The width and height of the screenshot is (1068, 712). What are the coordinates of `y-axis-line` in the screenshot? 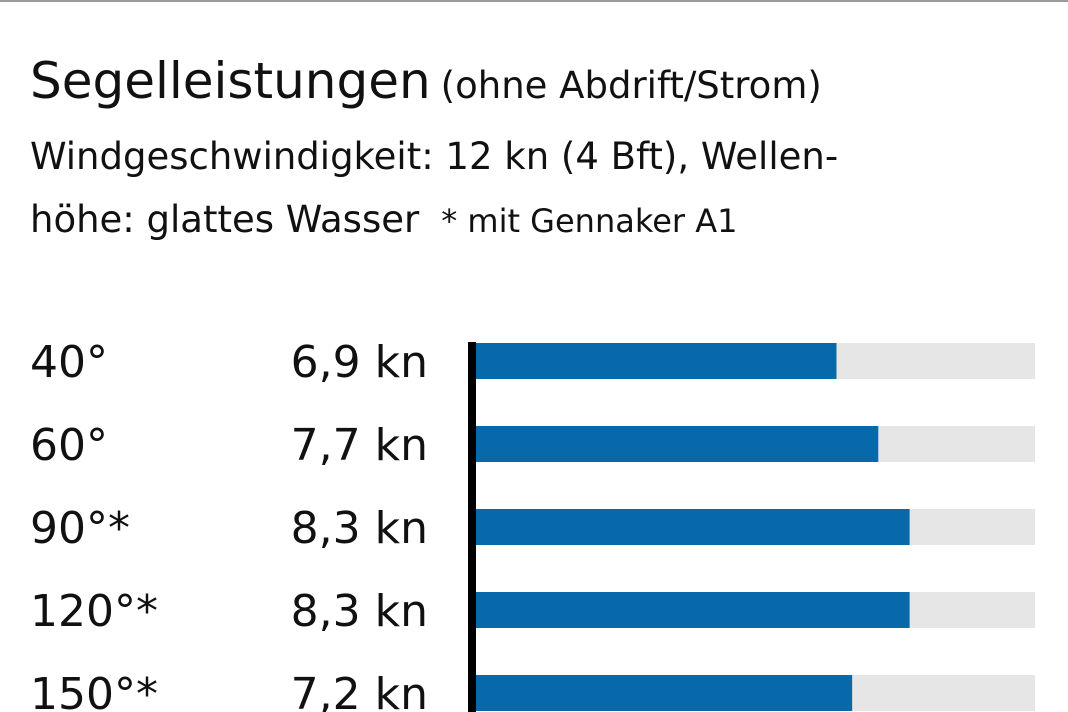 It's located at (472, 527).